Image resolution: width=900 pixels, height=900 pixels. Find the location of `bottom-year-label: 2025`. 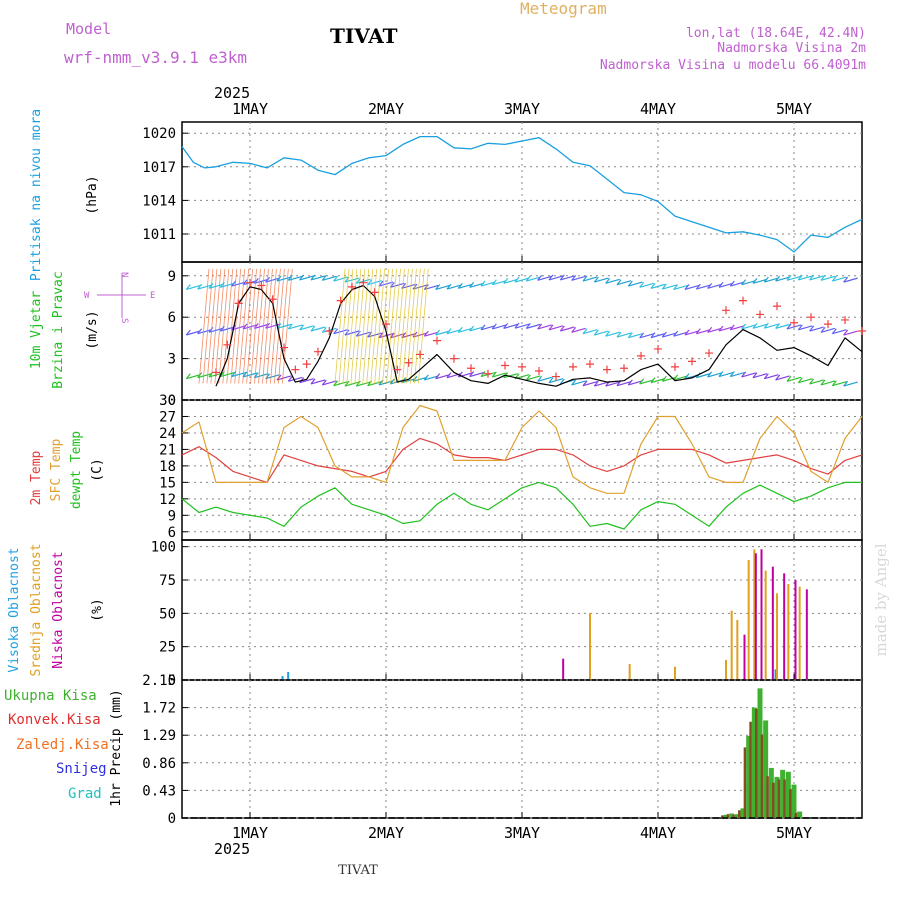

bottom-year-label: 2025 is located at coordinates (232, 849).